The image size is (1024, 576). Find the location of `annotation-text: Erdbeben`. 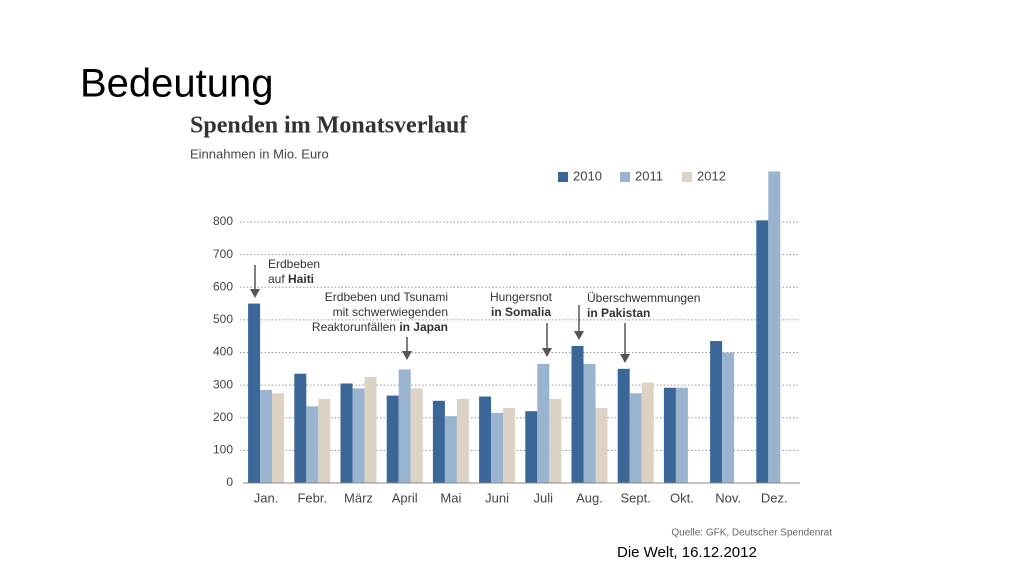

annotation-text: Erdbeben is located at coordinates (294, 264).